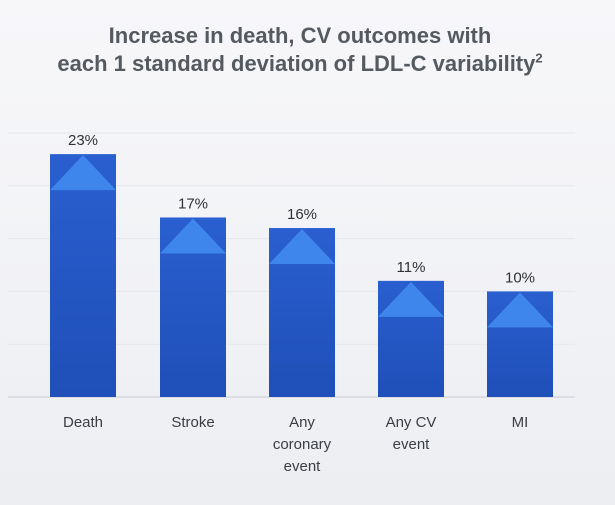 The height and width of the screenshot is (505, 615). I want to click on category-label-1: Death, so click(83, 422).